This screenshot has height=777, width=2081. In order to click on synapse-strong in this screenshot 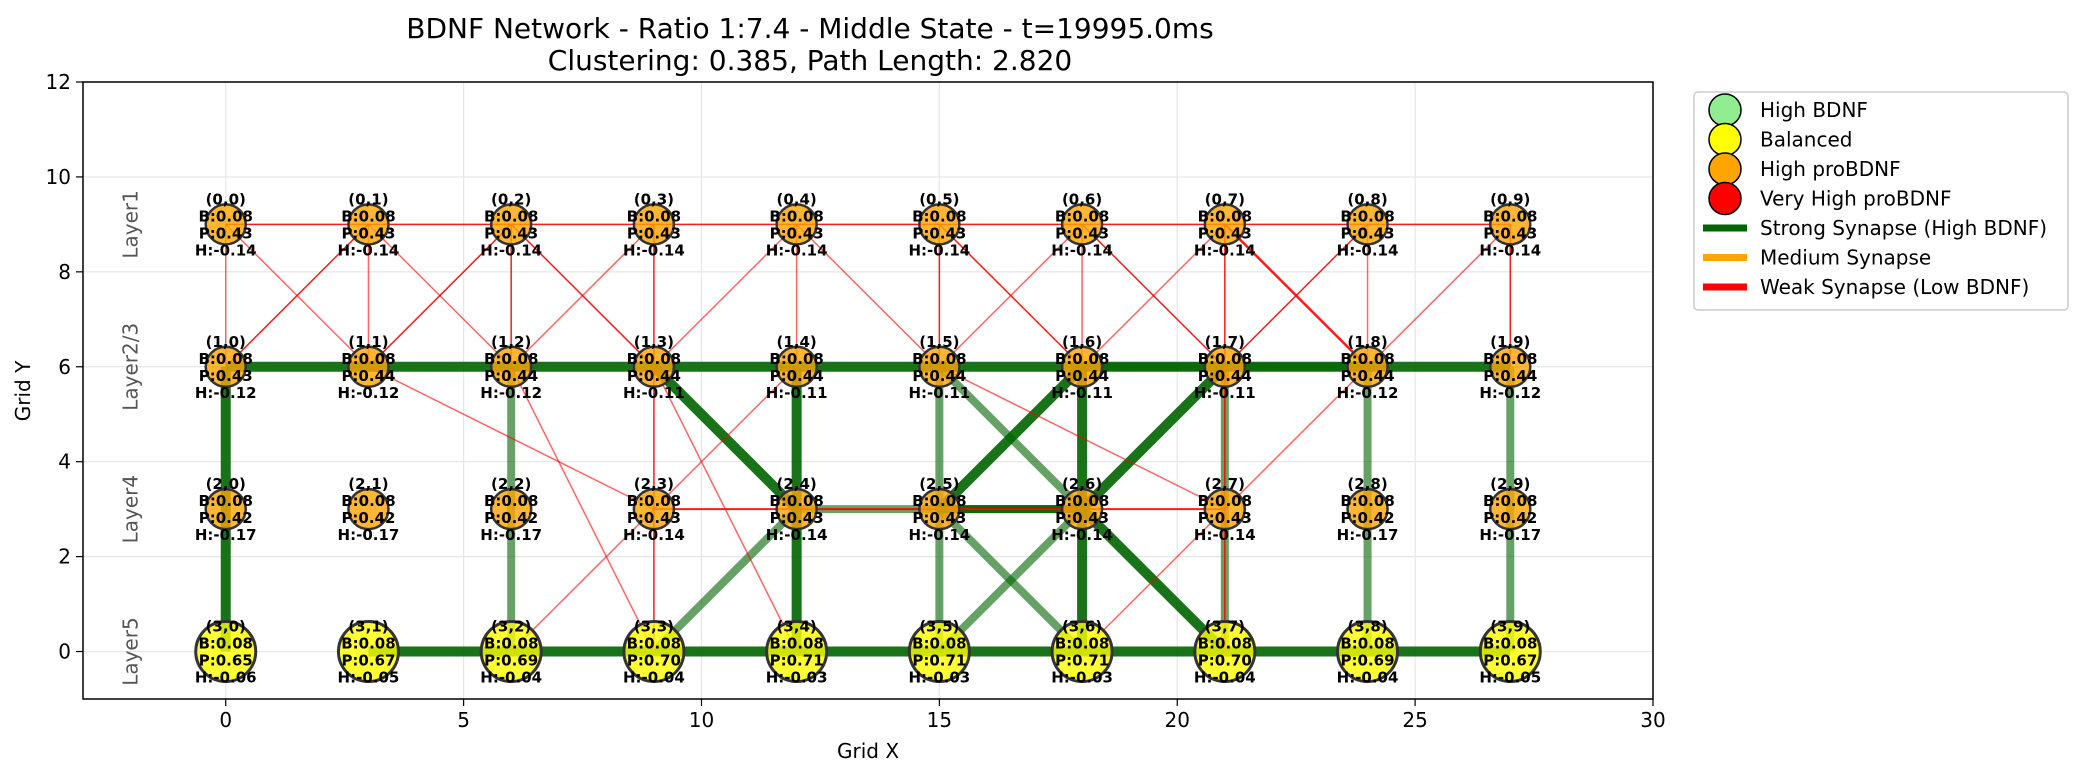, I will do `click(725, 580)`.